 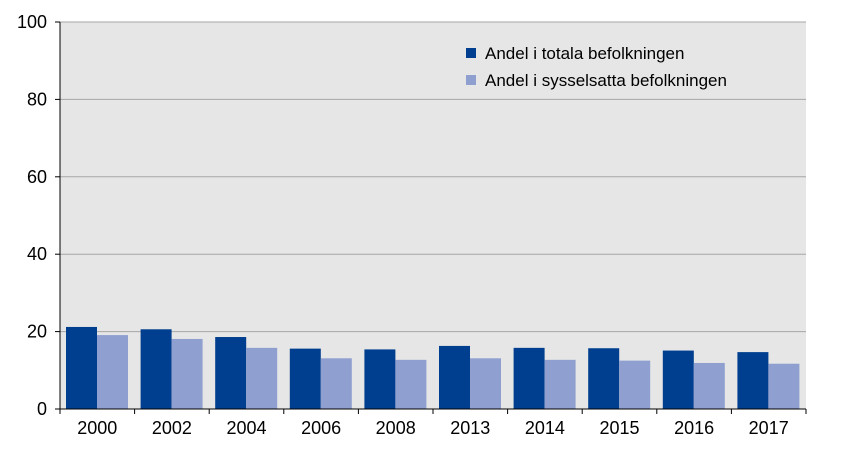 I want to click on x-tick-label-2008: 2008, so click(x=396, y=428).